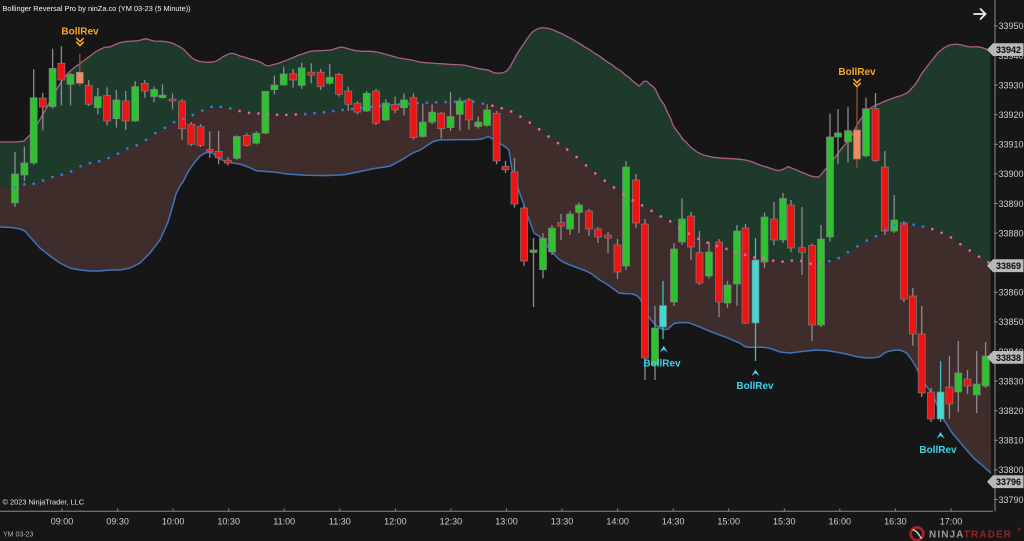 The height and width of the screenshot is (541, 1024). Describe the element at coordinates (62, 521) in the screenshot. I see `svg-text: 09:00` at that location.